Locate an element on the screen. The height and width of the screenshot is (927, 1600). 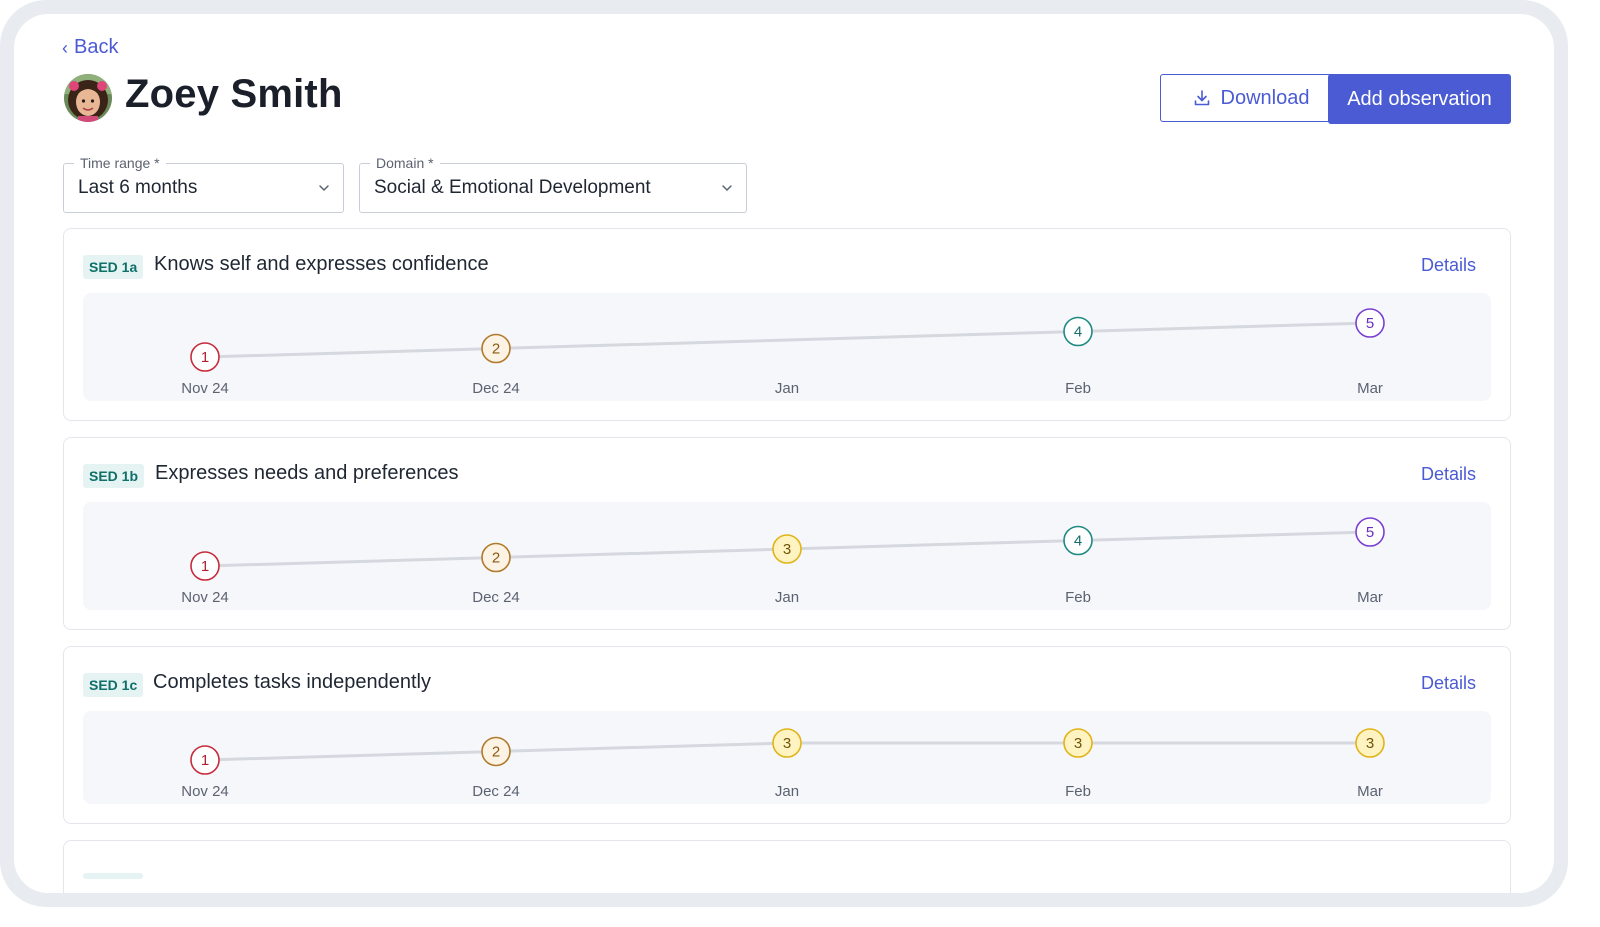
chart-svg: Nov 24 Dec 24 Jan Feb Mar 1 2 4 5 is located at coordinates (783, 352).